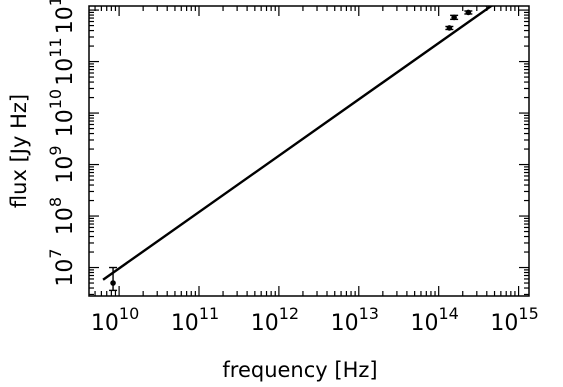  Describe the element at coordinates (275, 320) in the screenshot. I see `x-tick-label: 1012` at that location.